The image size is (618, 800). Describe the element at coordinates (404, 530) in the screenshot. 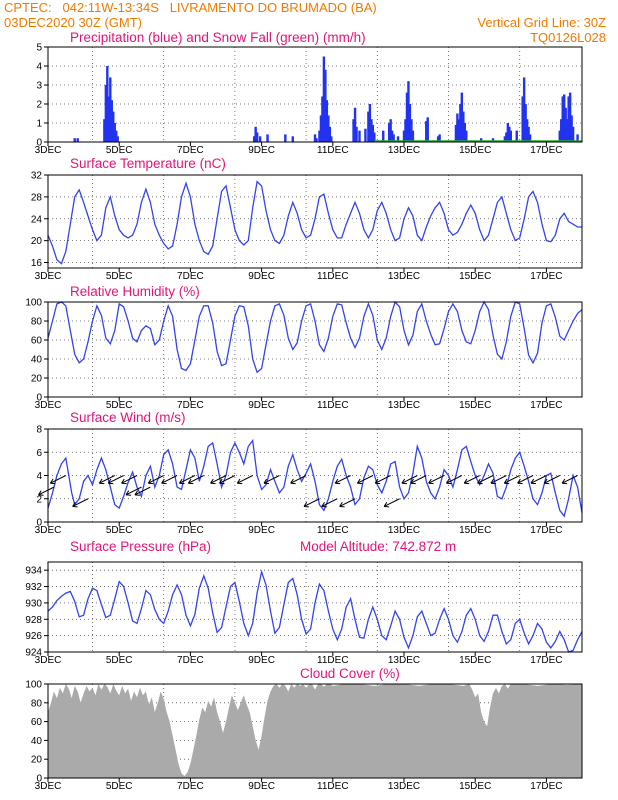

I see `wind-xtick-label-5: 13DEC` at that location.